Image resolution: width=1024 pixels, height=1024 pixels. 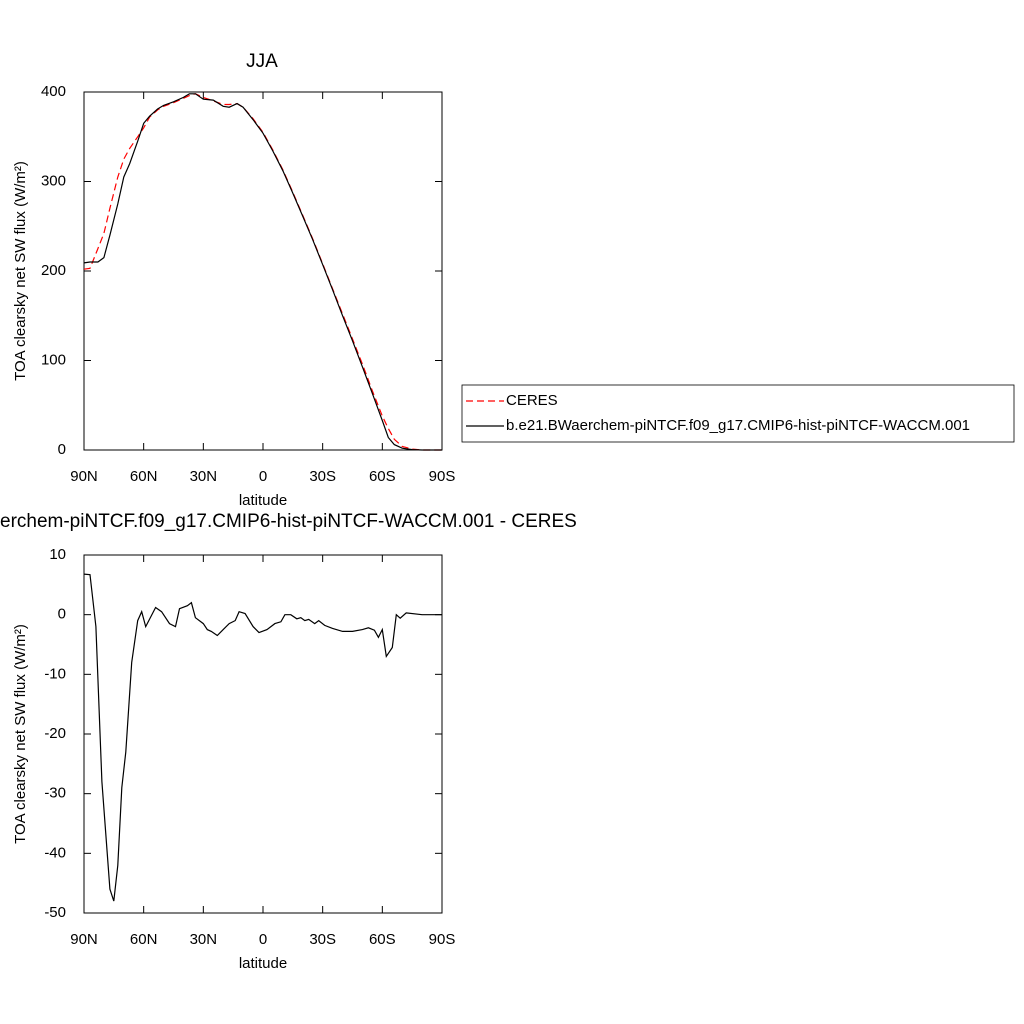 What do you see at coordinates (738, 413) in the screenshot?
I see `legend-box` at bounding box center [738, 413].